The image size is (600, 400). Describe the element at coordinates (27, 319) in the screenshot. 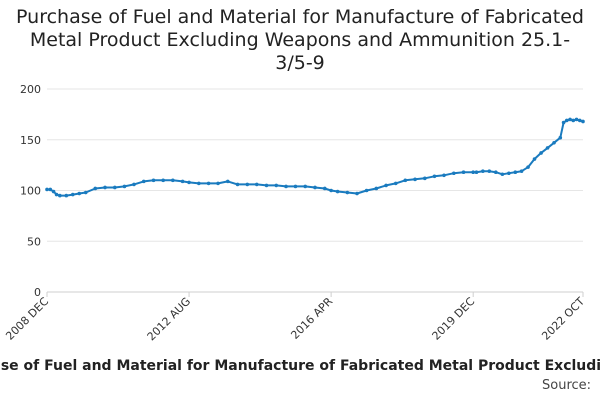

I see `x-tick-label: 2008 DEC` at that location.